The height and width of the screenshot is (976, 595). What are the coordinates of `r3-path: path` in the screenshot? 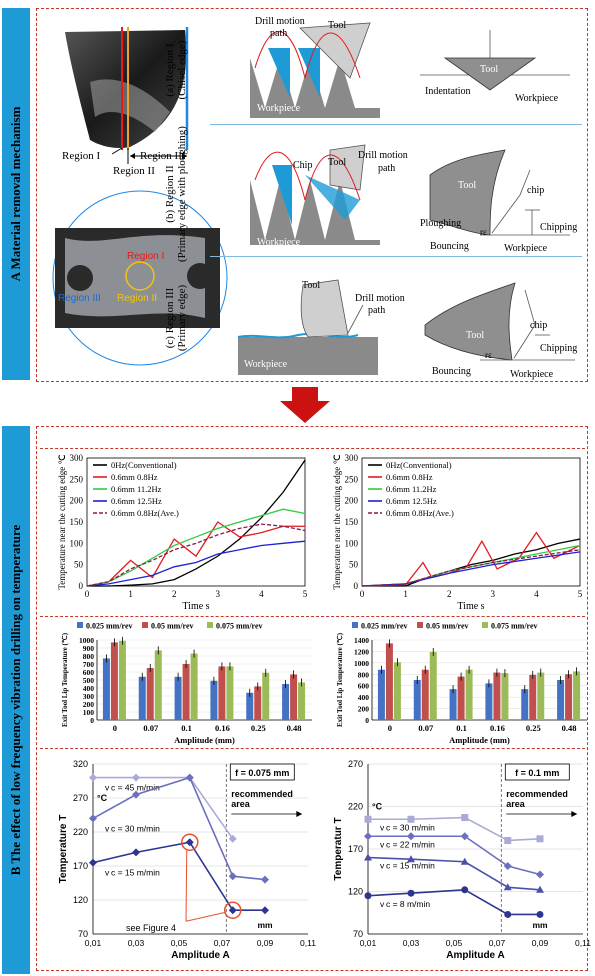 It's located at (377, 310).